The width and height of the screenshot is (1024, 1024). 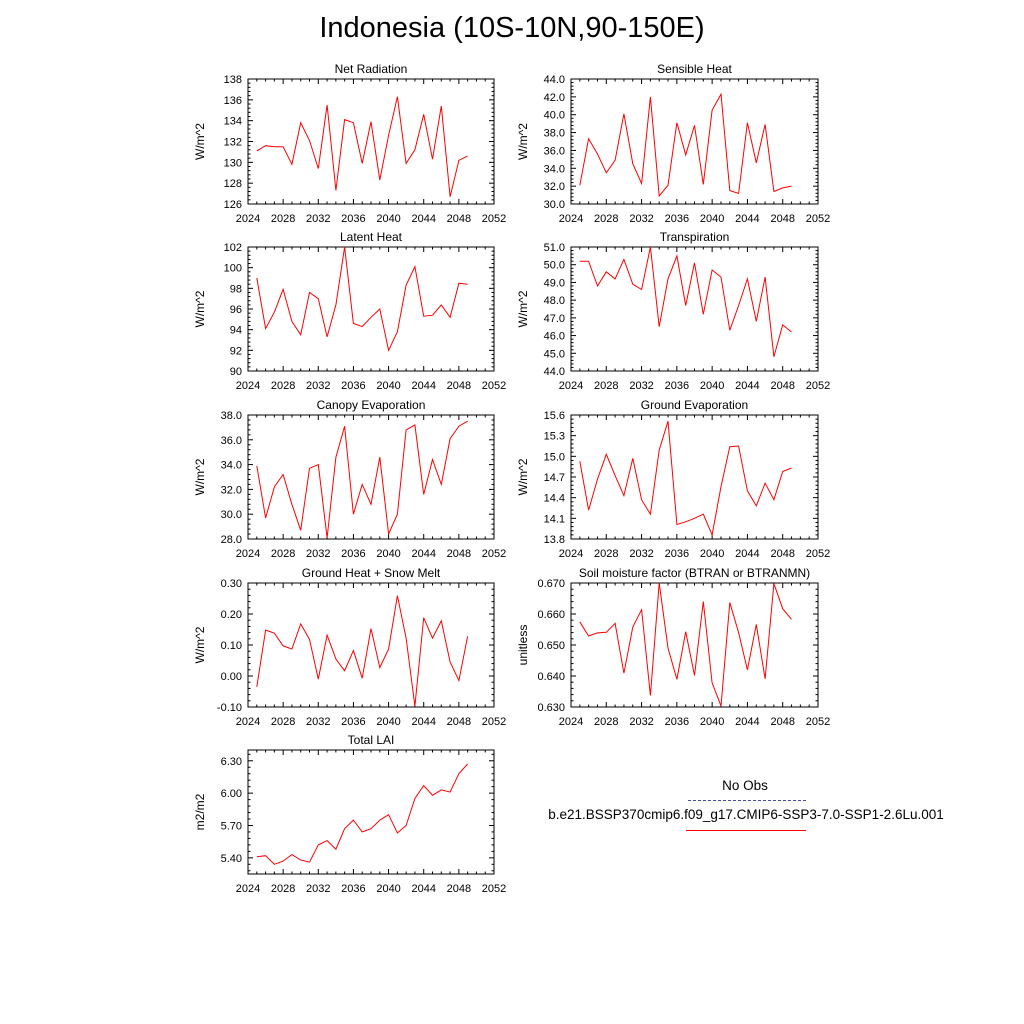 What do you see at coordinates (231, 540) in the screenshot?
I see `y-tick-label: 28.0` at bounding box center [231, 540].